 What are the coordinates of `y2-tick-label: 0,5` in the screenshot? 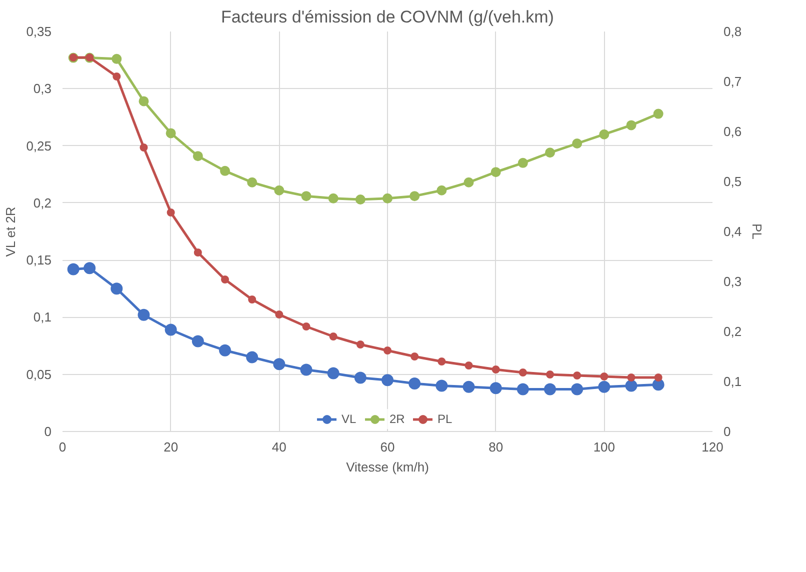 It's located at (733, 181).